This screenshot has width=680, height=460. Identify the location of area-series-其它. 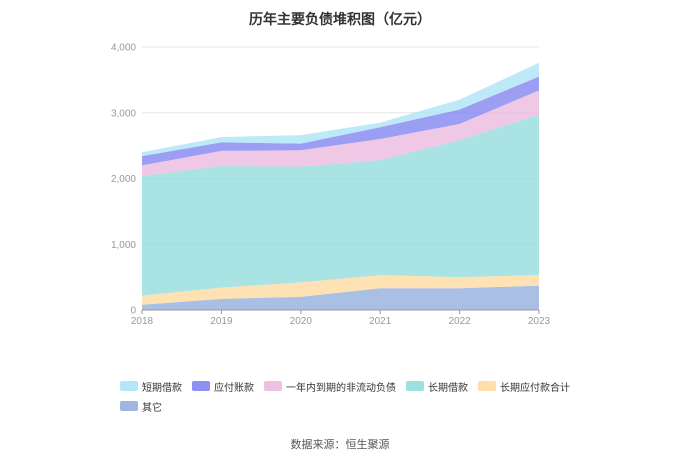
(340, 297).